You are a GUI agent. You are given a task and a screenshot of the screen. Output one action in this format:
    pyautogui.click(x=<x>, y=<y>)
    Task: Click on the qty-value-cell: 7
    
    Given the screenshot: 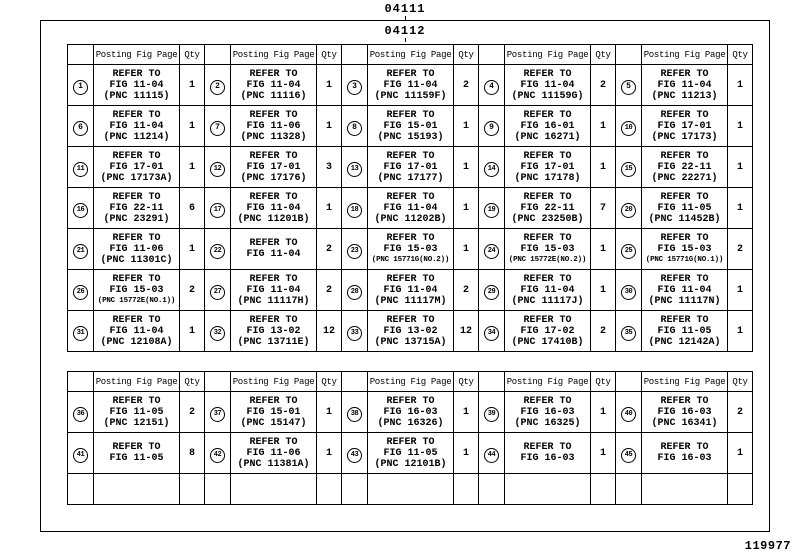 What is the action you would take?
    pyautogui.click(x=603, y=208)
    